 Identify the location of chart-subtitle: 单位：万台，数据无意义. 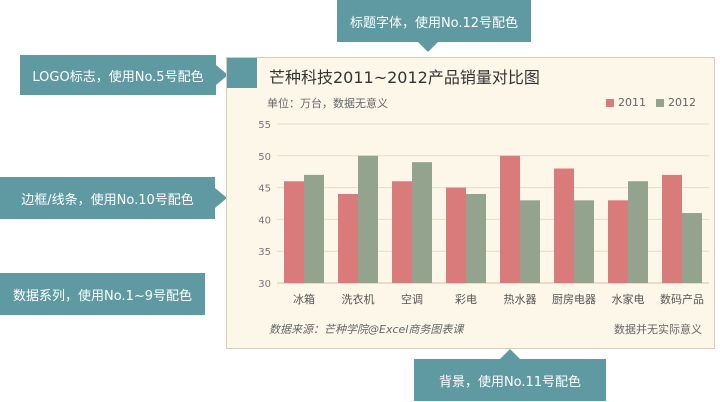
(327, 103).